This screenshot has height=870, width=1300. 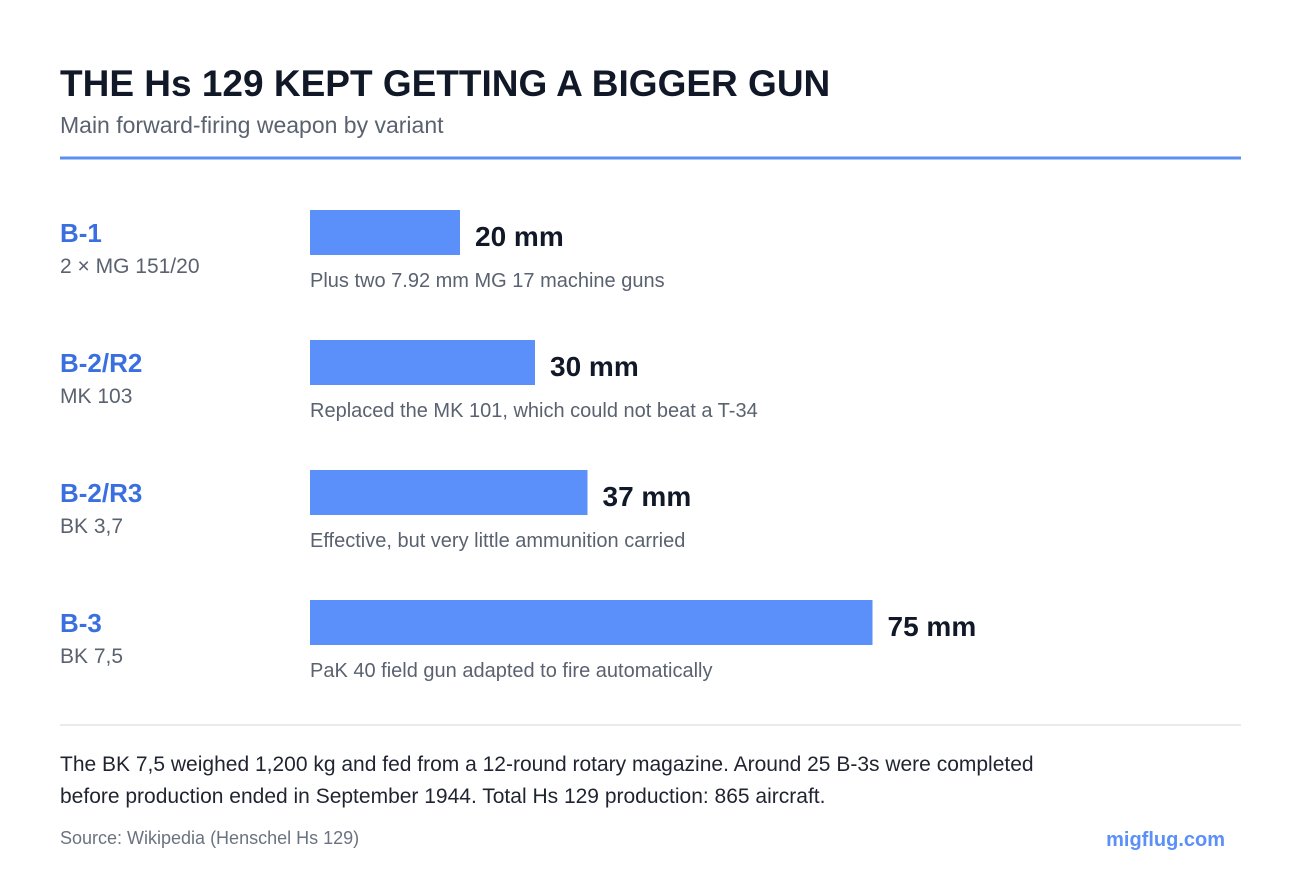 I want to click on source: Source: Wikipedia (Henschel Hs 129), so click(x=209, y=838).